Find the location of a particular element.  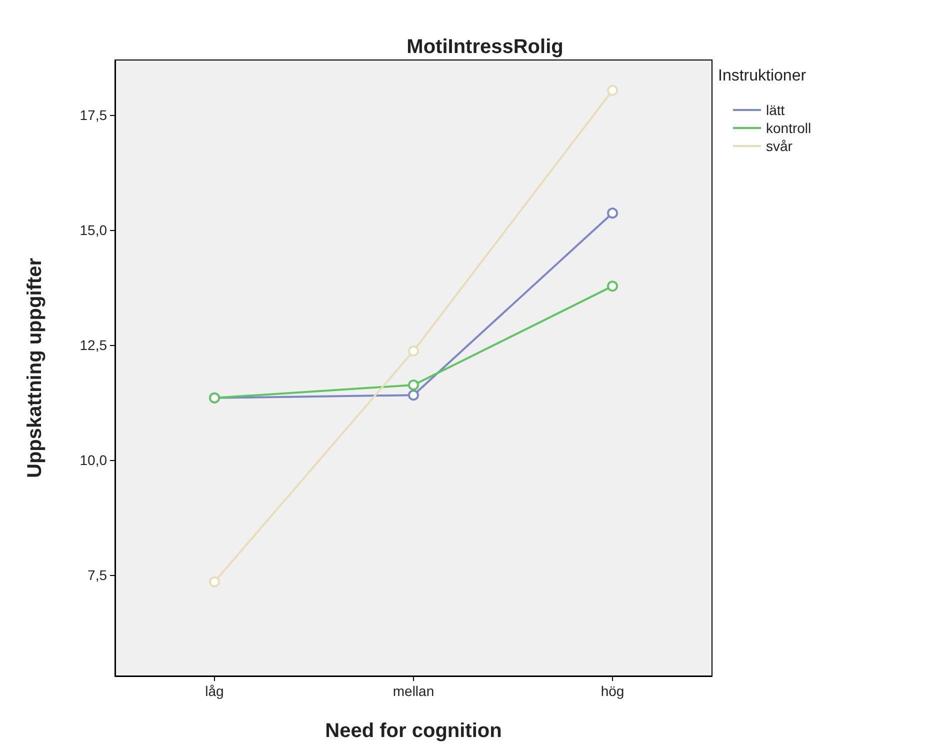

y-tick-label: 15,0 is located at coordinates (94, 230).